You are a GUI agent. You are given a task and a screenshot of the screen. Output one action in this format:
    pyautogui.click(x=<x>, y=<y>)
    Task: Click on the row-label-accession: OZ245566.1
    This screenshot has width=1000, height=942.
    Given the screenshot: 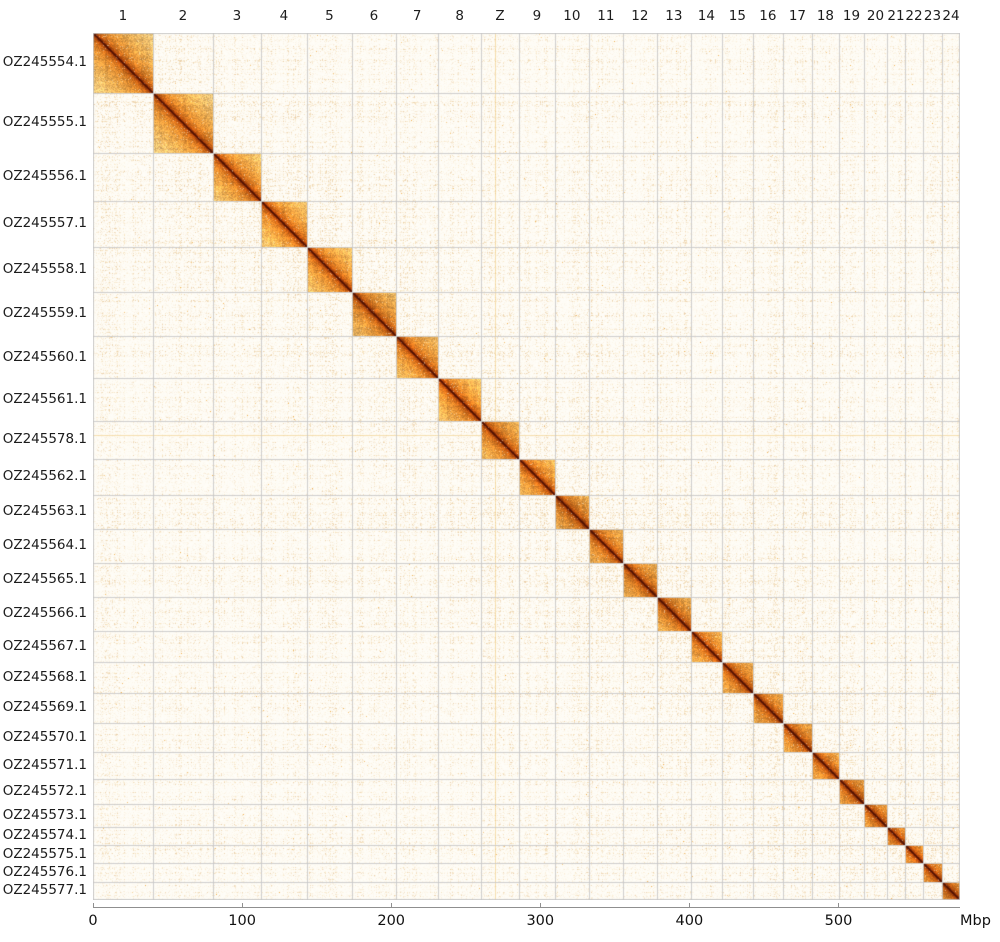 What is the action you would take?
    pyautogui.click(x=44, y=613)
    